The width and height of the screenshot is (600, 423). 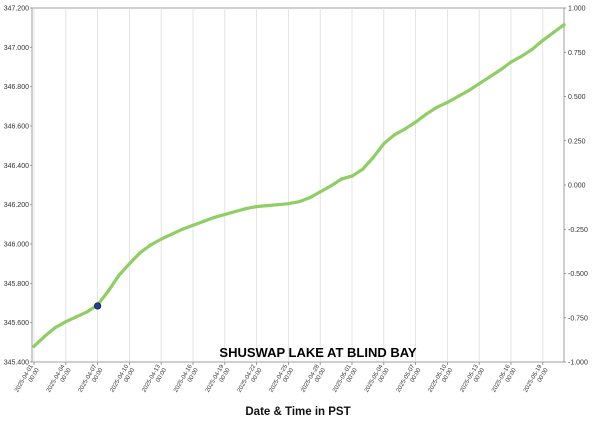 I want to click on y2-tick-label: 0.500, so click(x=577, y=97).